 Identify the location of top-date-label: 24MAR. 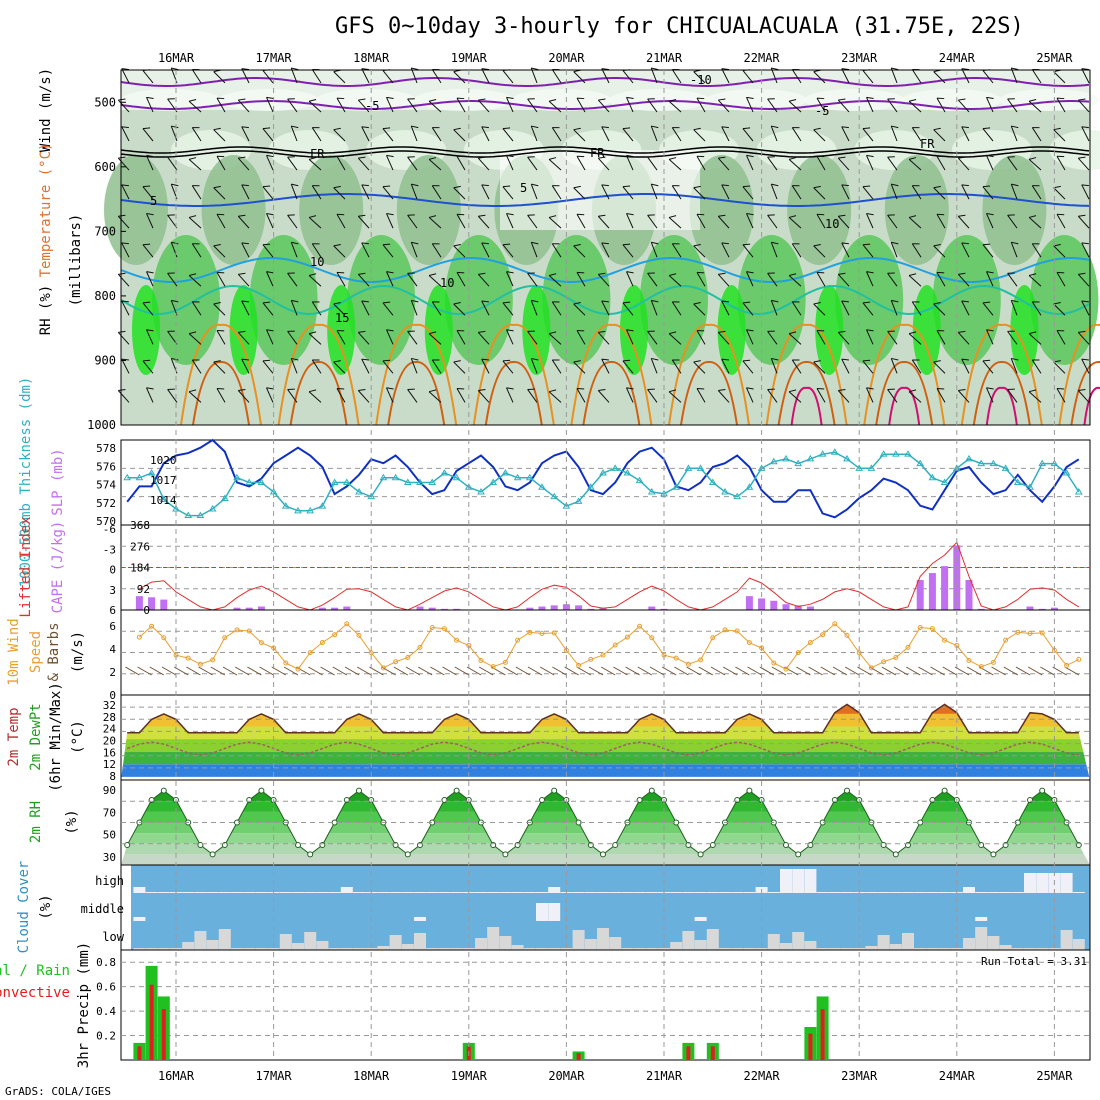
(957, 58).